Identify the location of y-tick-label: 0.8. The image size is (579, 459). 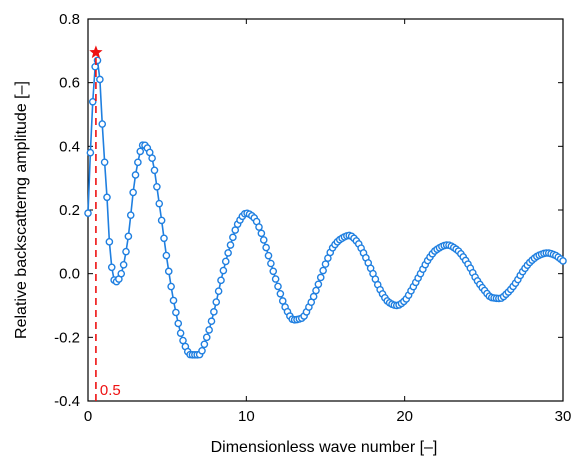
(69, 19).